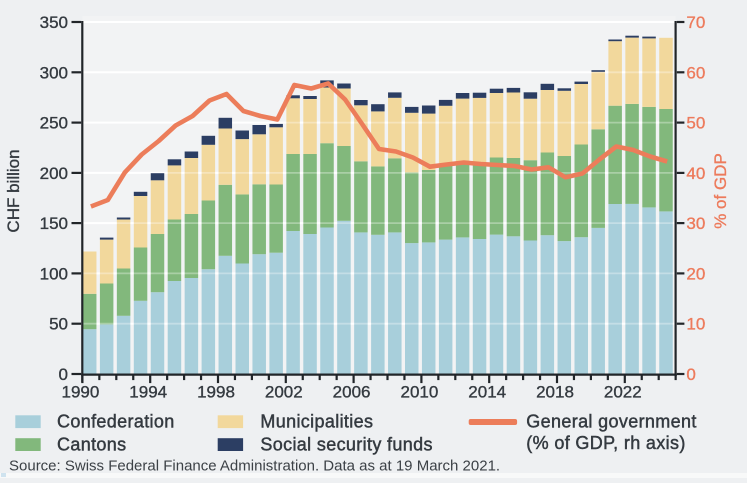 The height and width of the screenshot is (483, 747). What do you see at coordinates (346, 444) in the screenshot?
I see `svg-text: Social security funds` at bounding box center [346, 444].